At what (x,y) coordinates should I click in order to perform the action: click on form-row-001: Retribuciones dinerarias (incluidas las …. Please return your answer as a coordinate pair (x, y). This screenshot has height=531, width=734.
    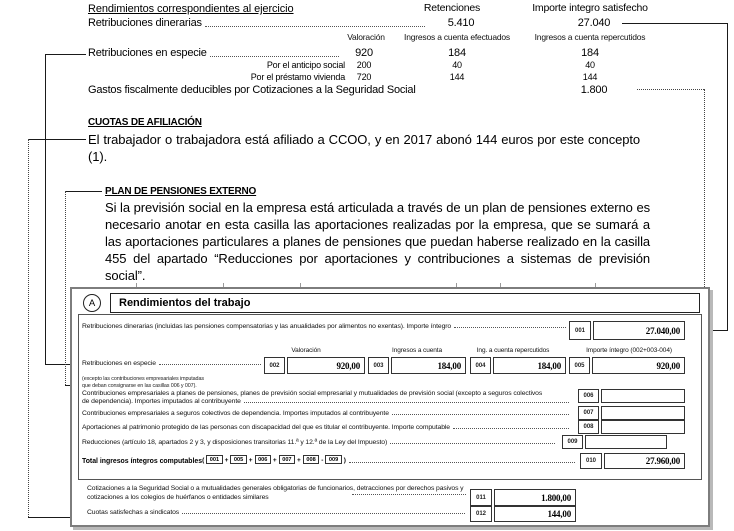
    Looking at the image, I should click on (325, 326).